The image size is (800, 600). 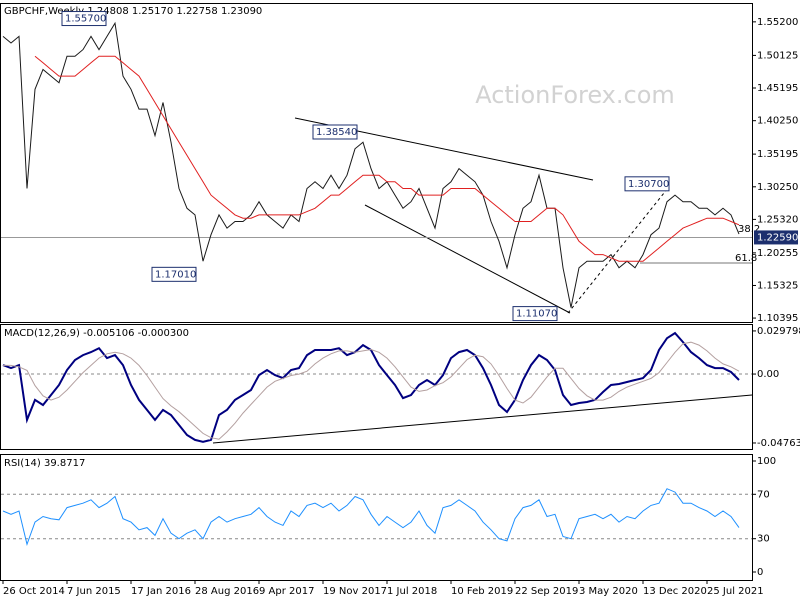 What do you see at coordinates (608, 591) in the screenshot?
I see `x-tick-label: 3 May 2020` at bounding box center [608, 591].